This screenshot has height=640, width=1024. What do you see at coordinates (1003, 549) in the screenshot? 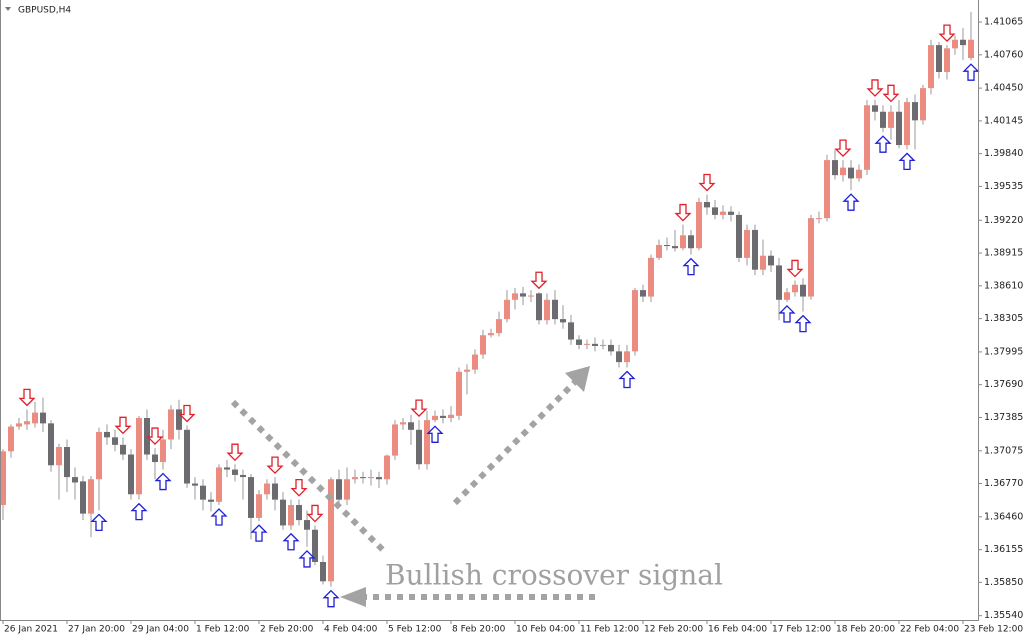
I see `y-tick-label: 1.36155` at bounding box center [1003, 549].